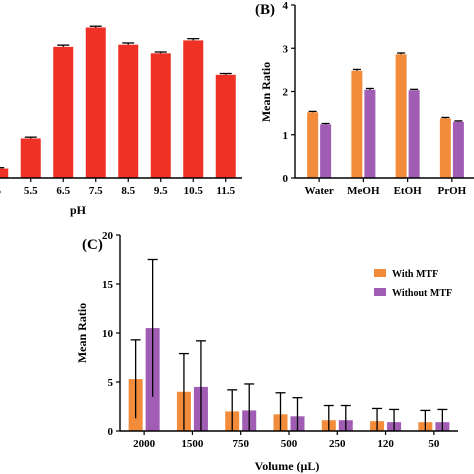 This screenshot has width=474, height=474. I want to click on panelb-y-tick-label-4: 4, so click(286, 6).